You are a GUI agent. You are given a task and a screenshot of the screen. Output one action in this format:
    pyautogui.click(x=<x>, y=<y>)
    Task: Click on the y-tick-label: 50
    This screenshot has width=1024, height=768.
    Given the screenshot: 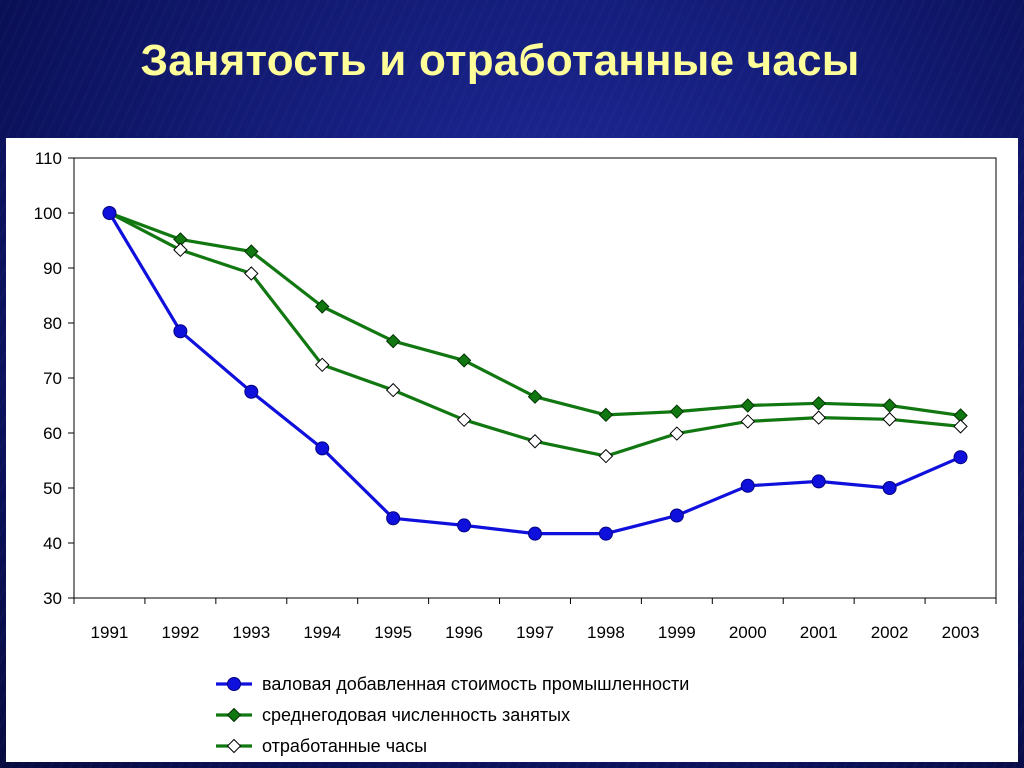 What is the action you would take?
    pyautogui.click(x=52, y=488)
    